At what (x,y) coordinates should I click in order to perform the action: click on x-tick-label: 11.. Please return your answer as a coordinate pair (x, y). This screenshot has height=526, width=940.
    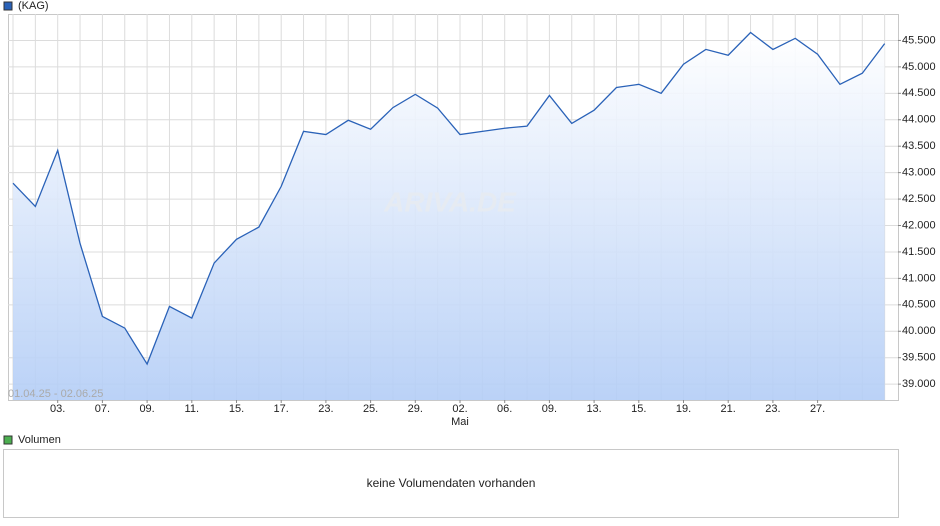
    Looking at the image, I should click on (192, 409).